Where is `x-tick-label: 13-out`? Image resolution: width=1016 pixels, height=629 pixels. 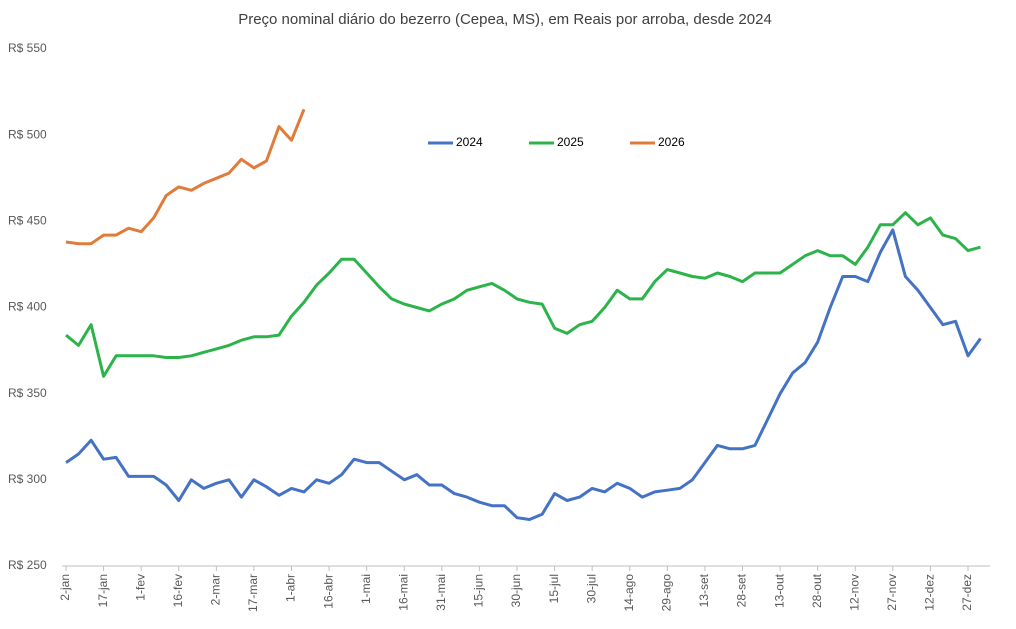 x-tick-label: 13-out is located at coordinates (779, 590).